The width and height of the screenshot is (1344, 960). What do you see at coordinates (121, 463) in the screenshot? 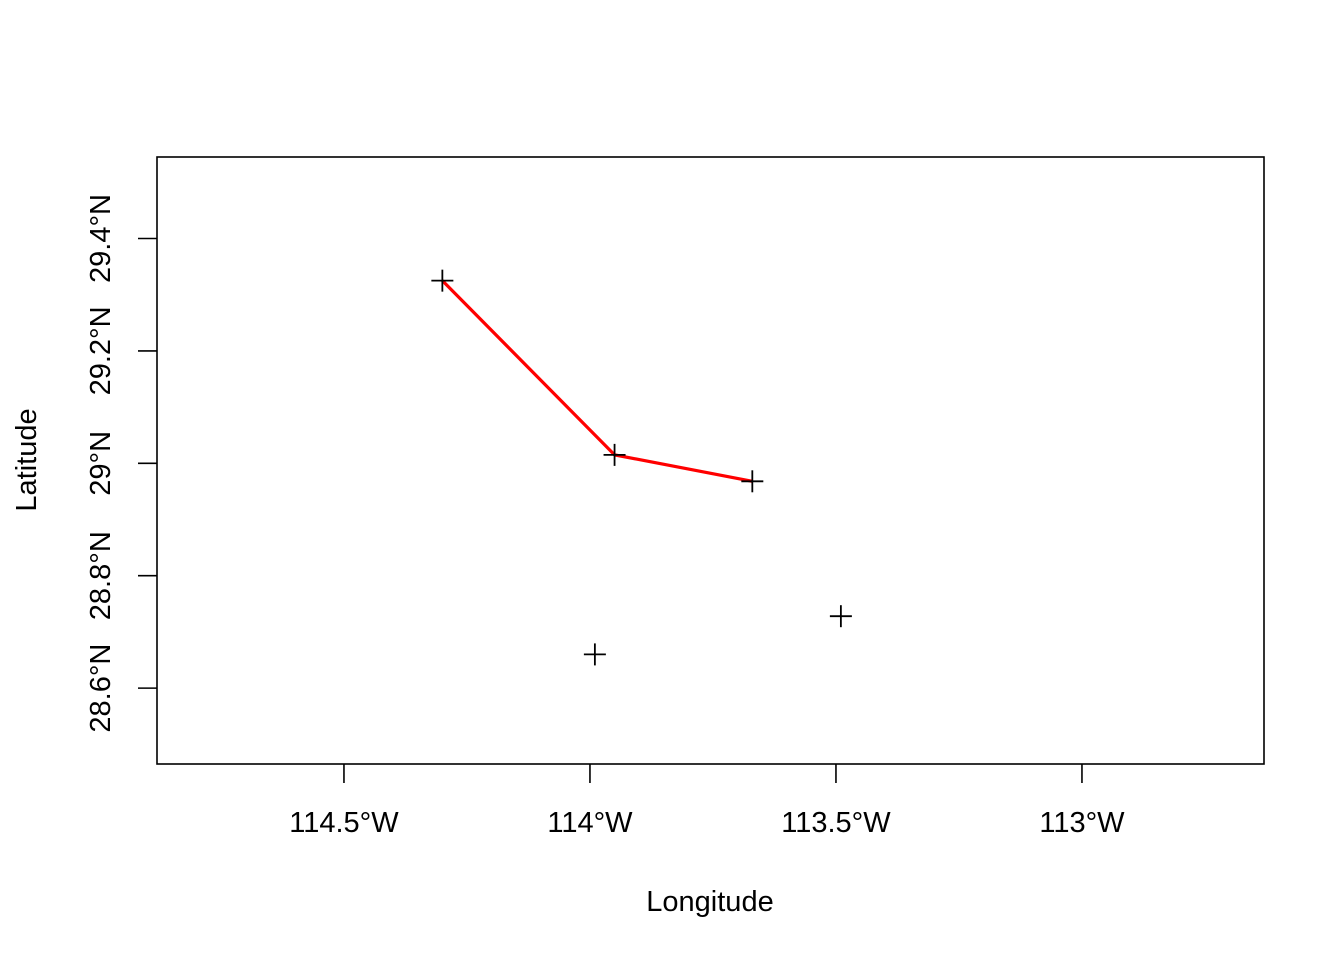
I see `y-axis: 28.6°N 28.8°N 29°N 29.2°N 29.4°N` at bounding box center [121, 463].